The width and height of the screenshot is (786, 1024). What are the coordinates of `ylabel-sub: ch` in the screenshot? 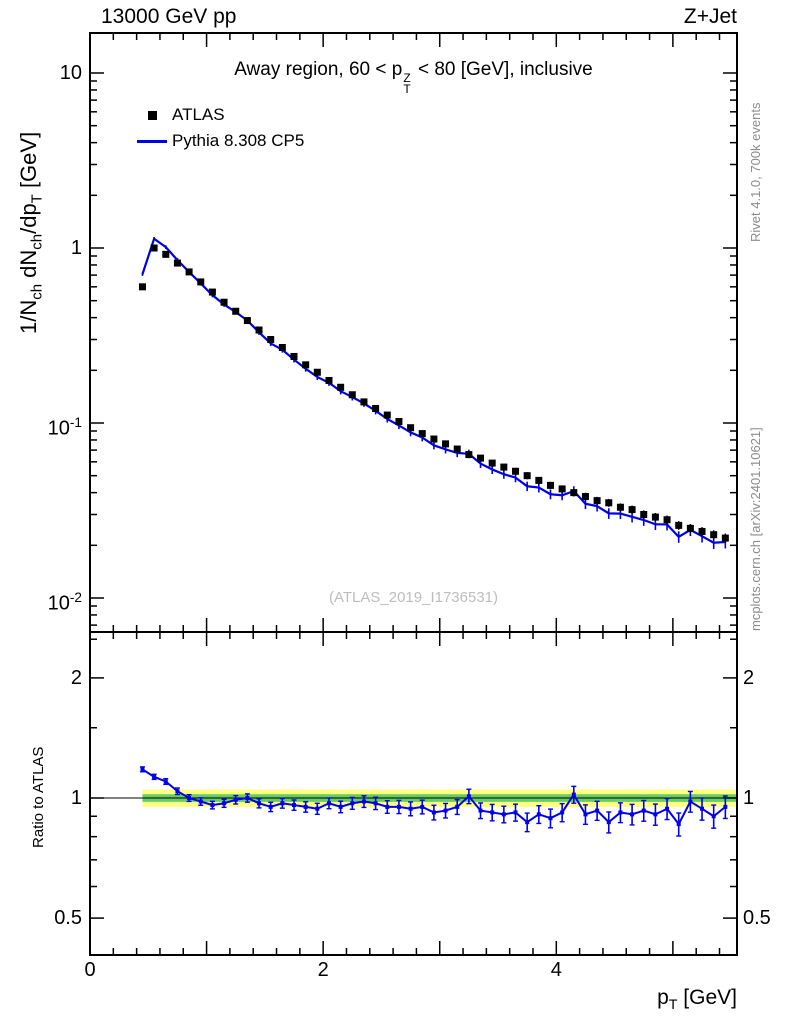 It's located at (37, 291).